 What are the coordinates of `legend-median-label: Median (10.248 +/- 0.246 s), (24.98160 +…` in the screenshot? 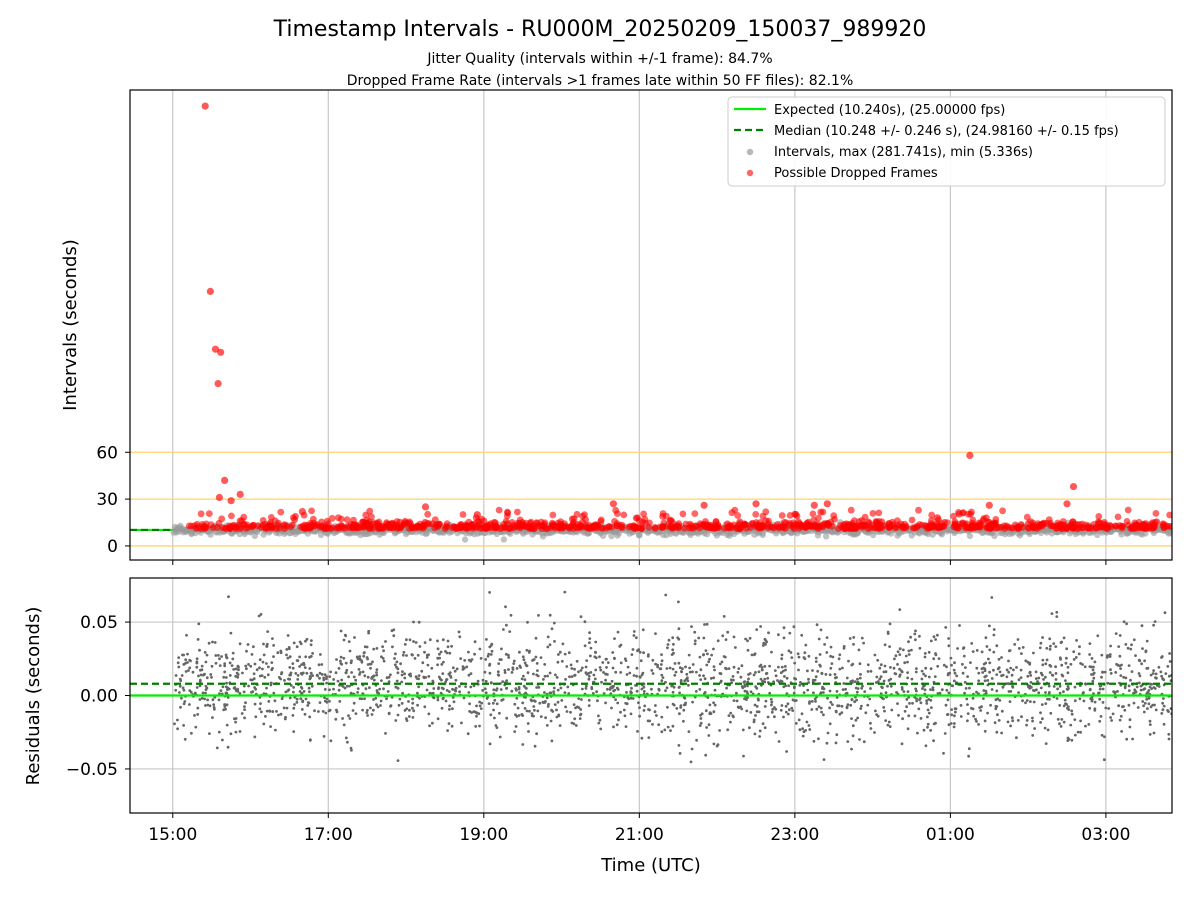 It's located at (946, 131).